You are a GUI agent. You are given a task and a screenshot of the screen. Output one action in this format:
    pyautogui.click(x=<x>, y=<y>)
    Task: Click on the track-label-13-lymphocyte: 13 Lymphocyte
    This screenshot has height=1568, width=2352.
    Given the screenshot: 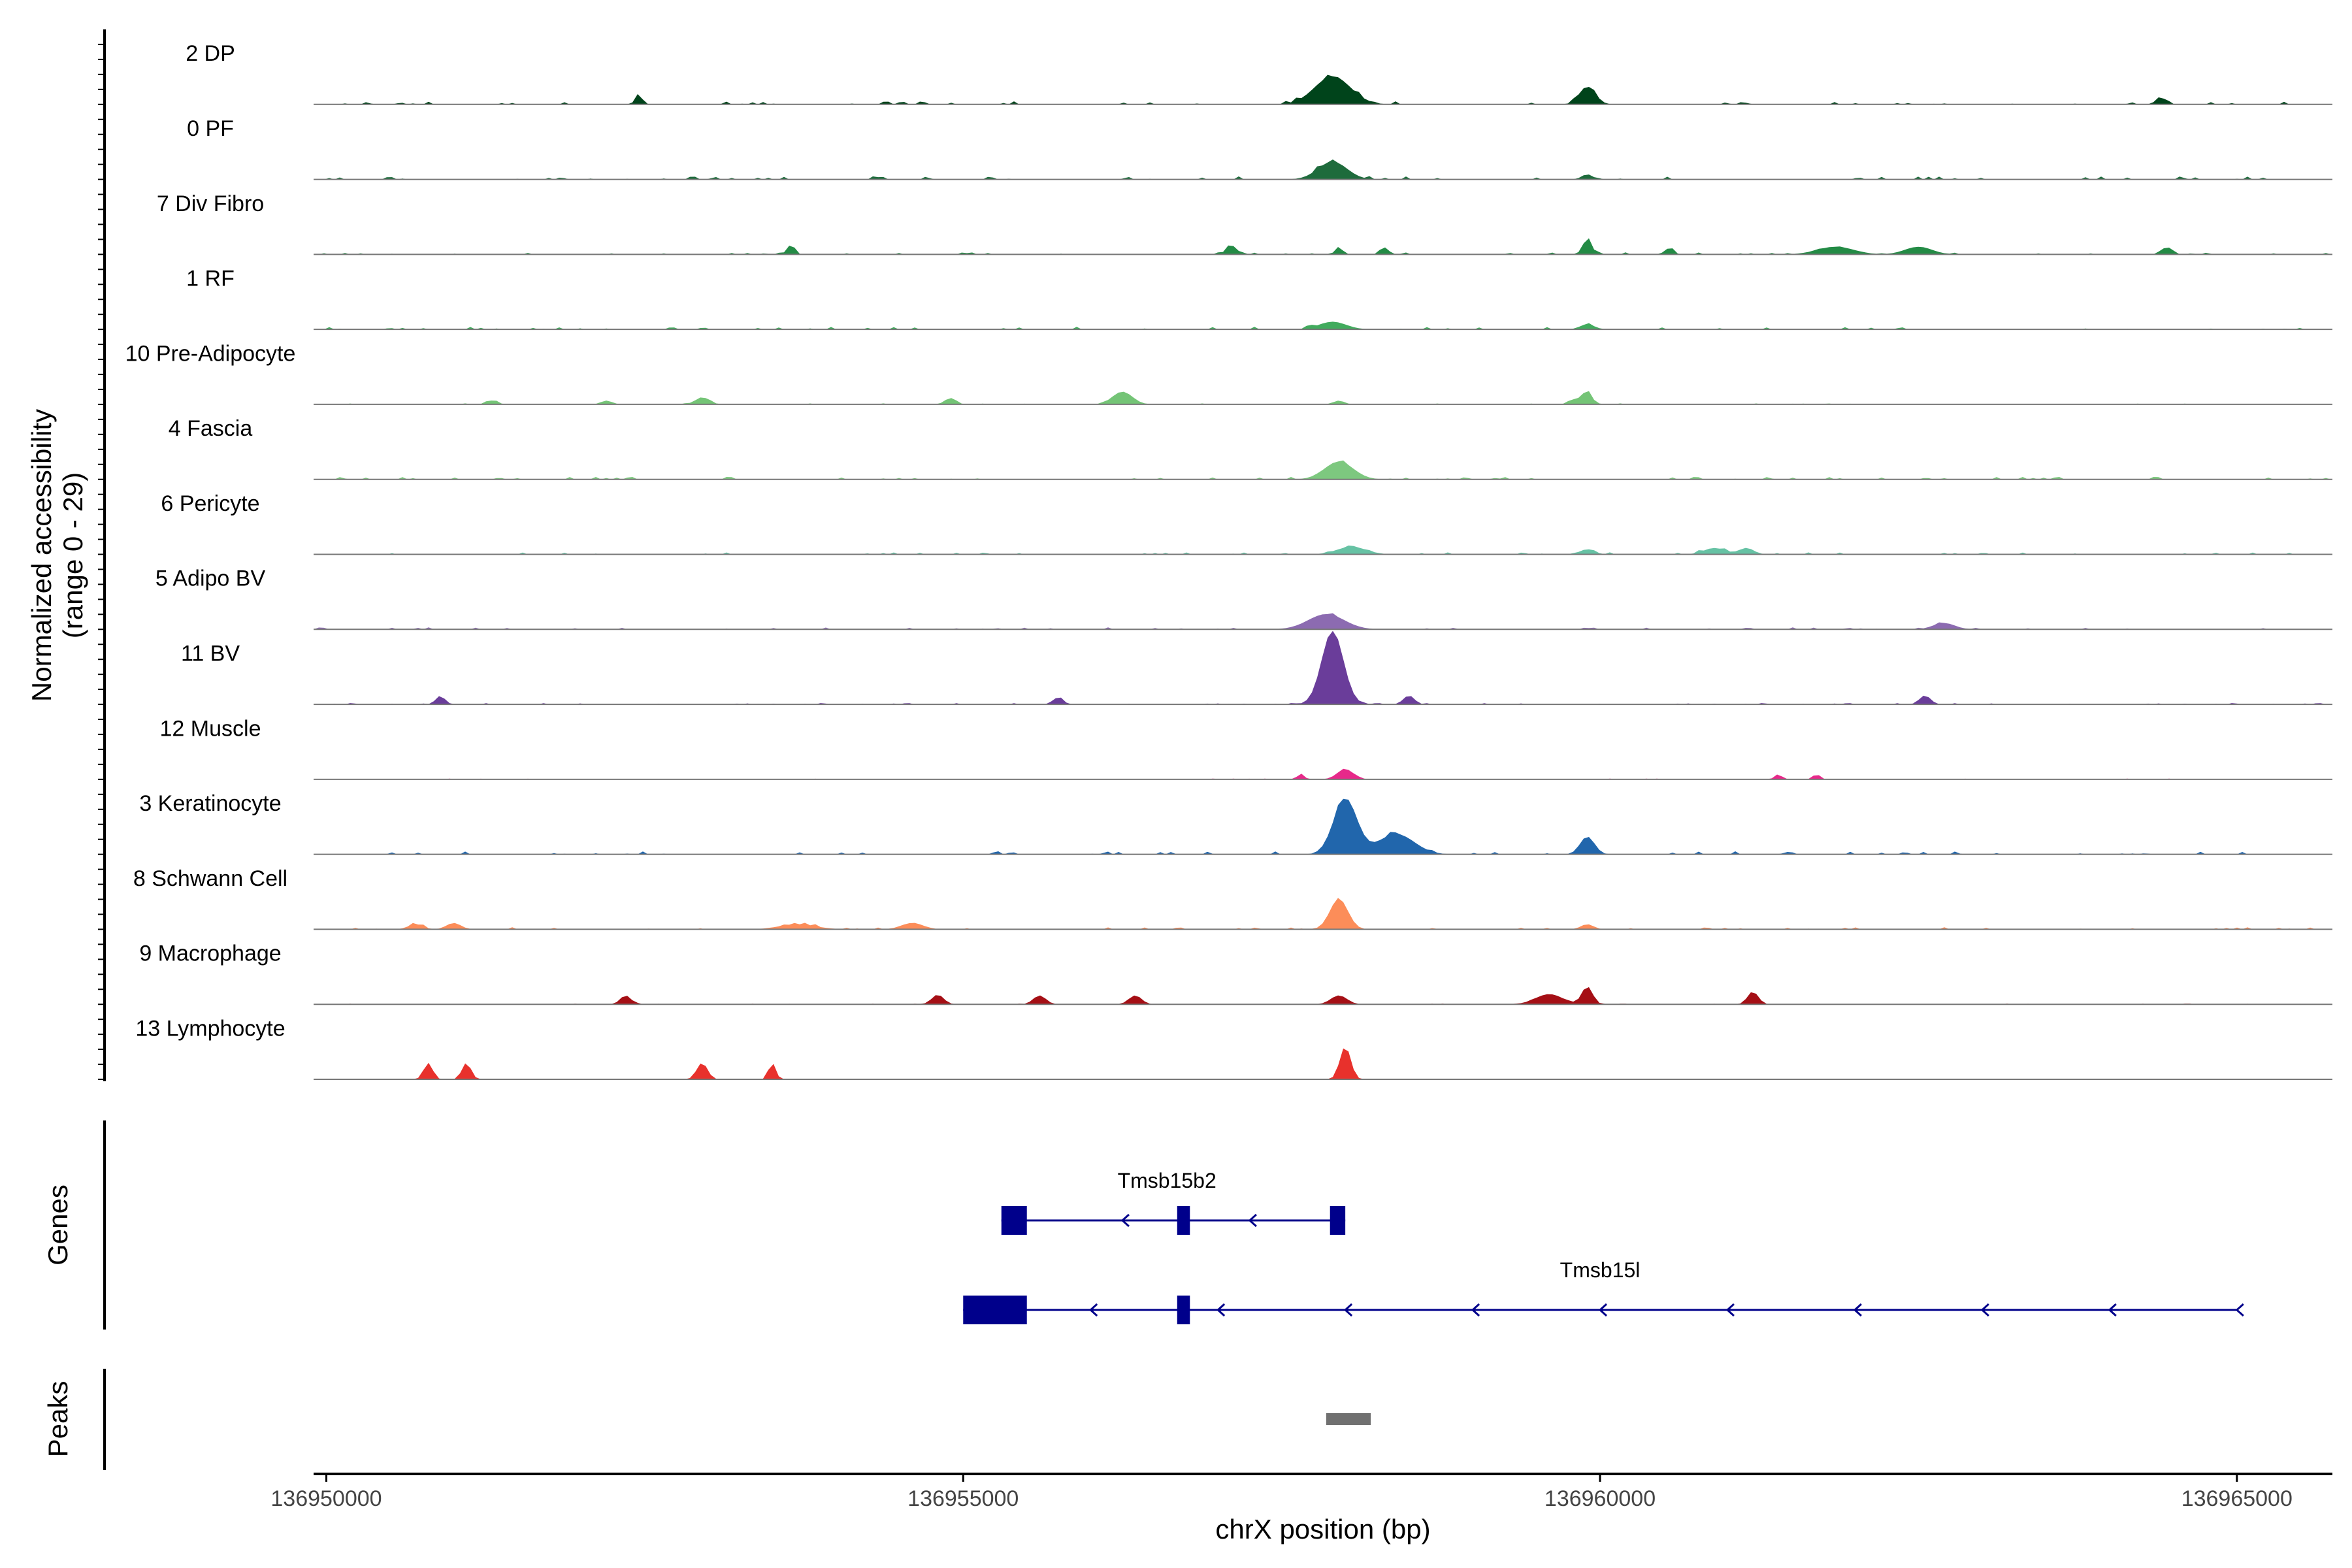 What is the action you would take?
    pyautogui.click(x=210, y=1028)
    